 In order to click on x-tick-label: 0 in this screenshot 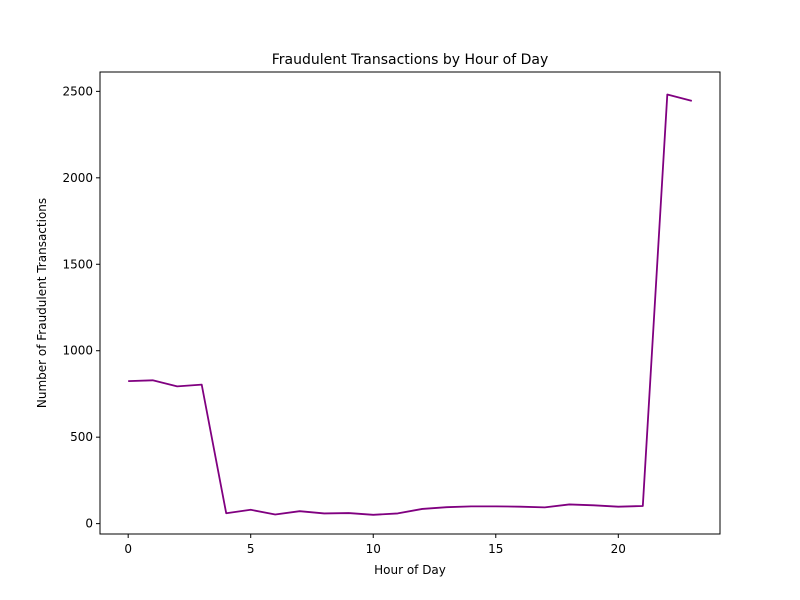, I will do `click(128, 549)`.